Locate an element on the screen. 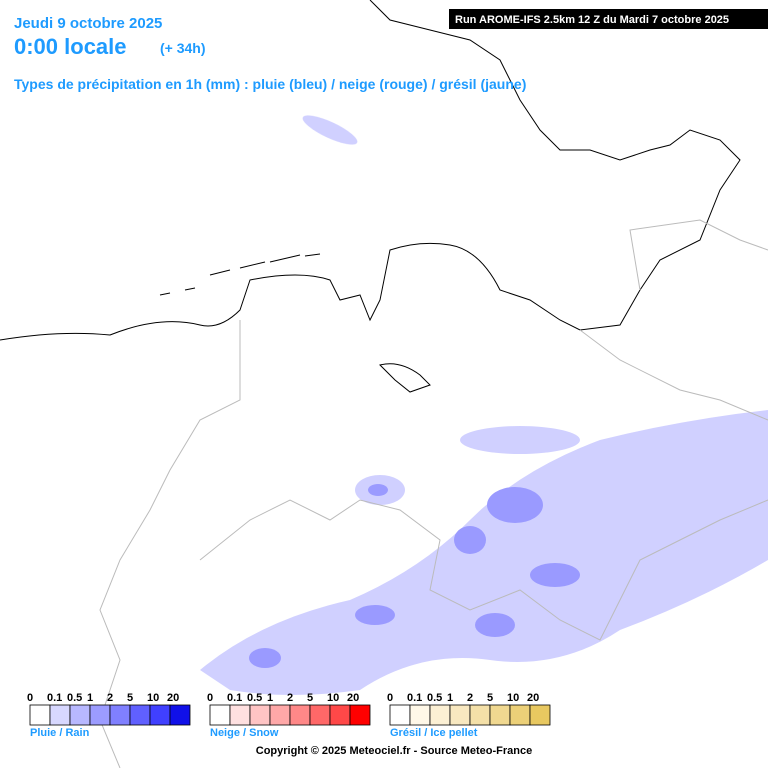  legend-label: Grésil / Ice pellet is located at coordinates (434, 733).